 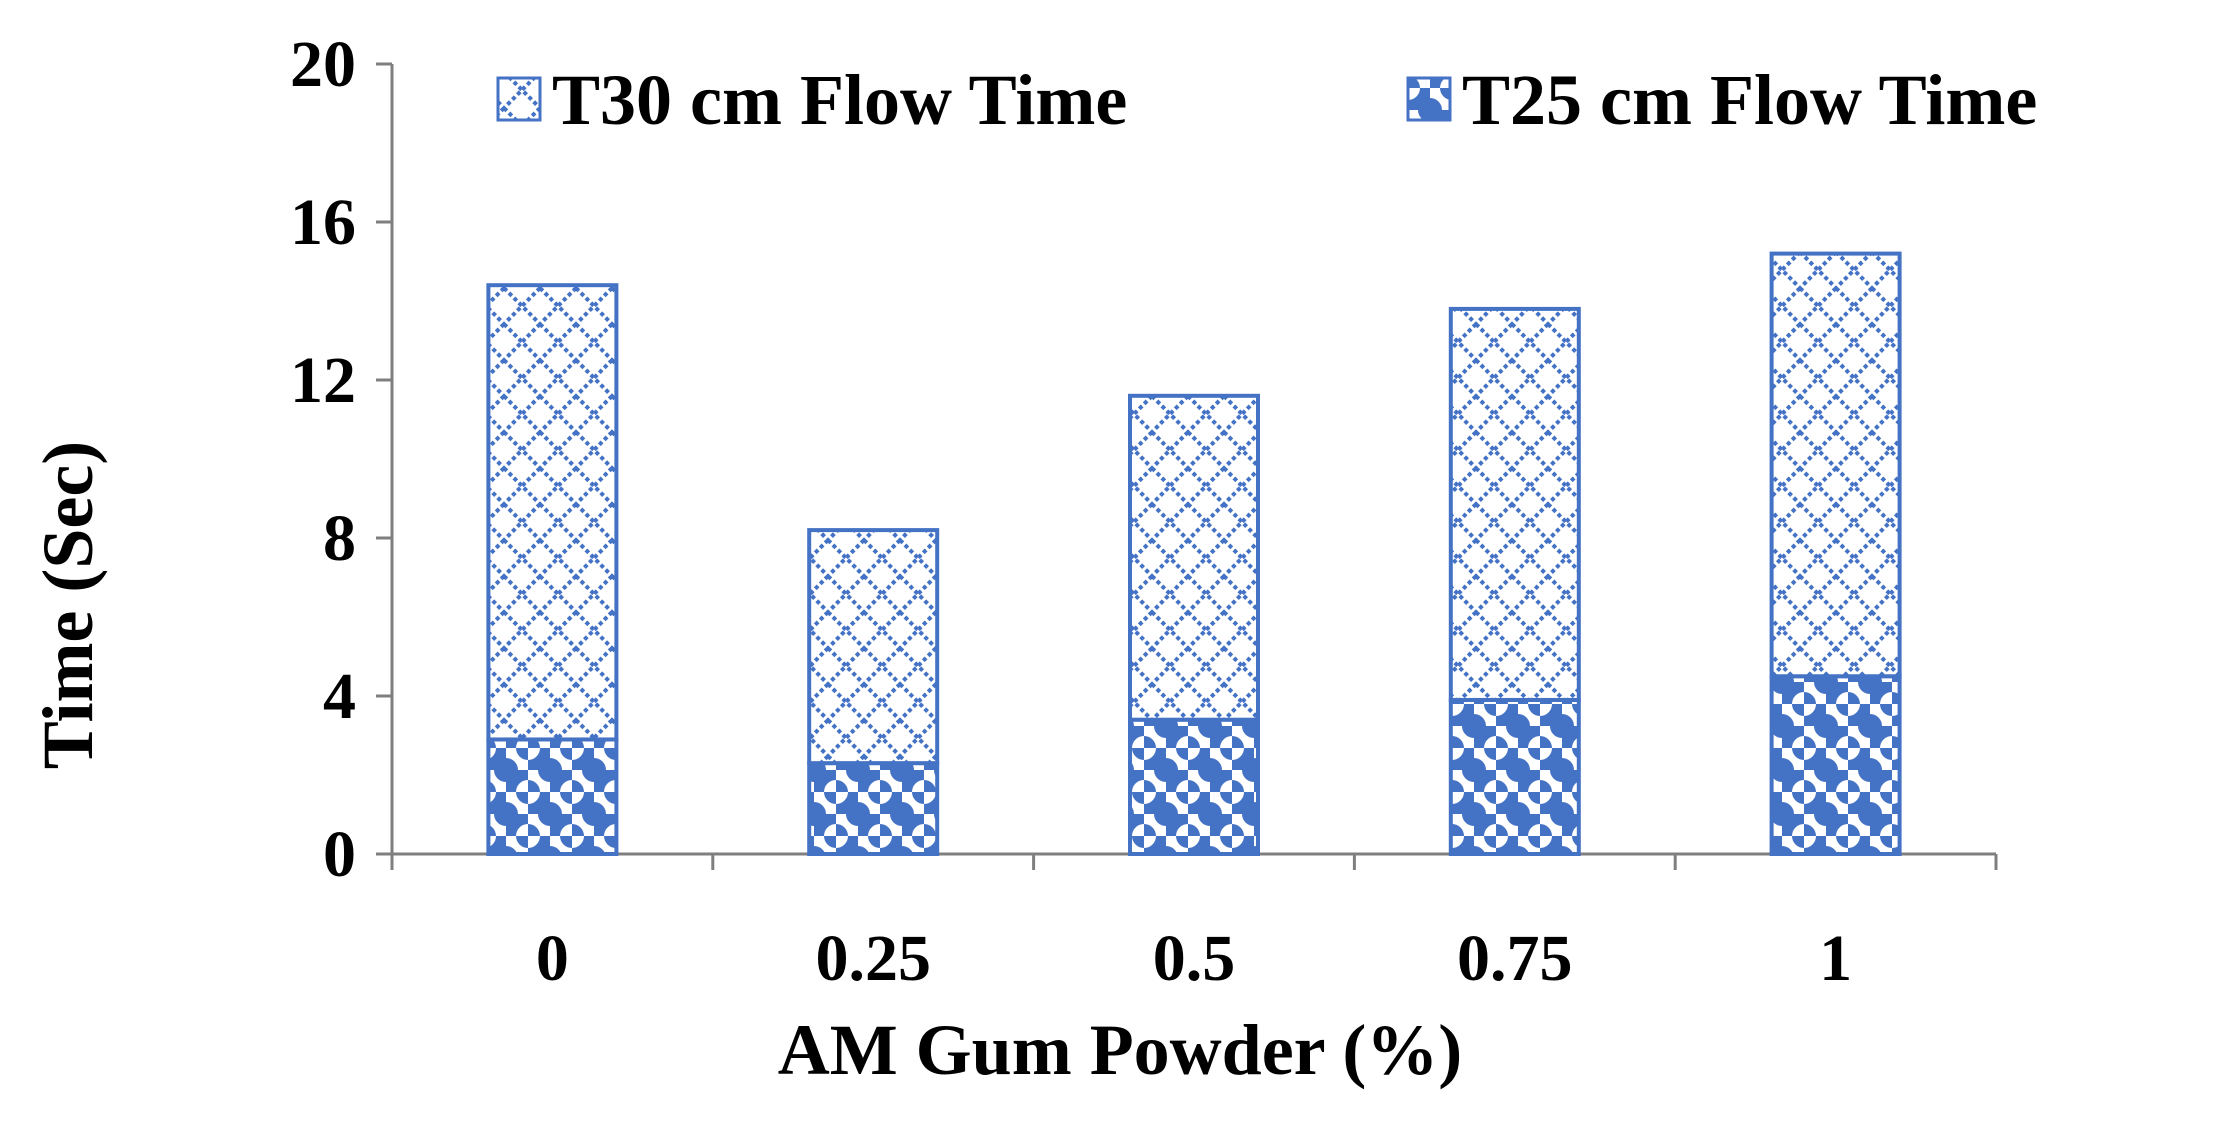 What do you see at coordinates (873, 958) in the screenshot?
I see `x-tick-label: 0.25` at bounding box center [873, 958].